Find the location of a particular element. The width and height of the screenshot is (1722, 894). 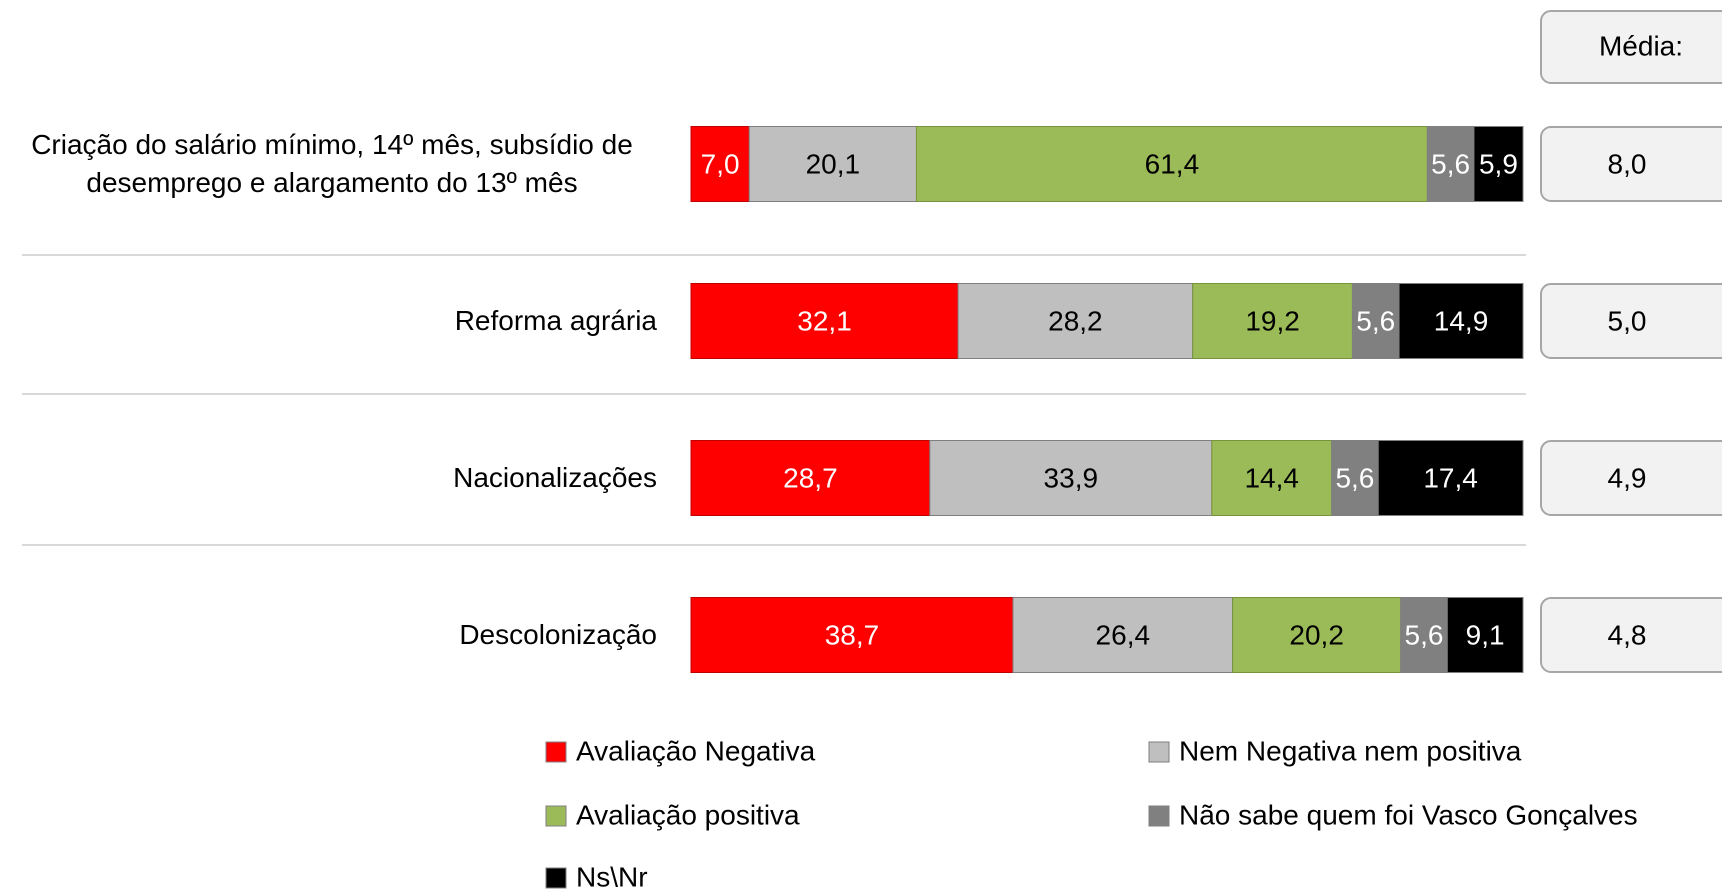

data-label: 26,4 is located at coordinates (1123, 634).